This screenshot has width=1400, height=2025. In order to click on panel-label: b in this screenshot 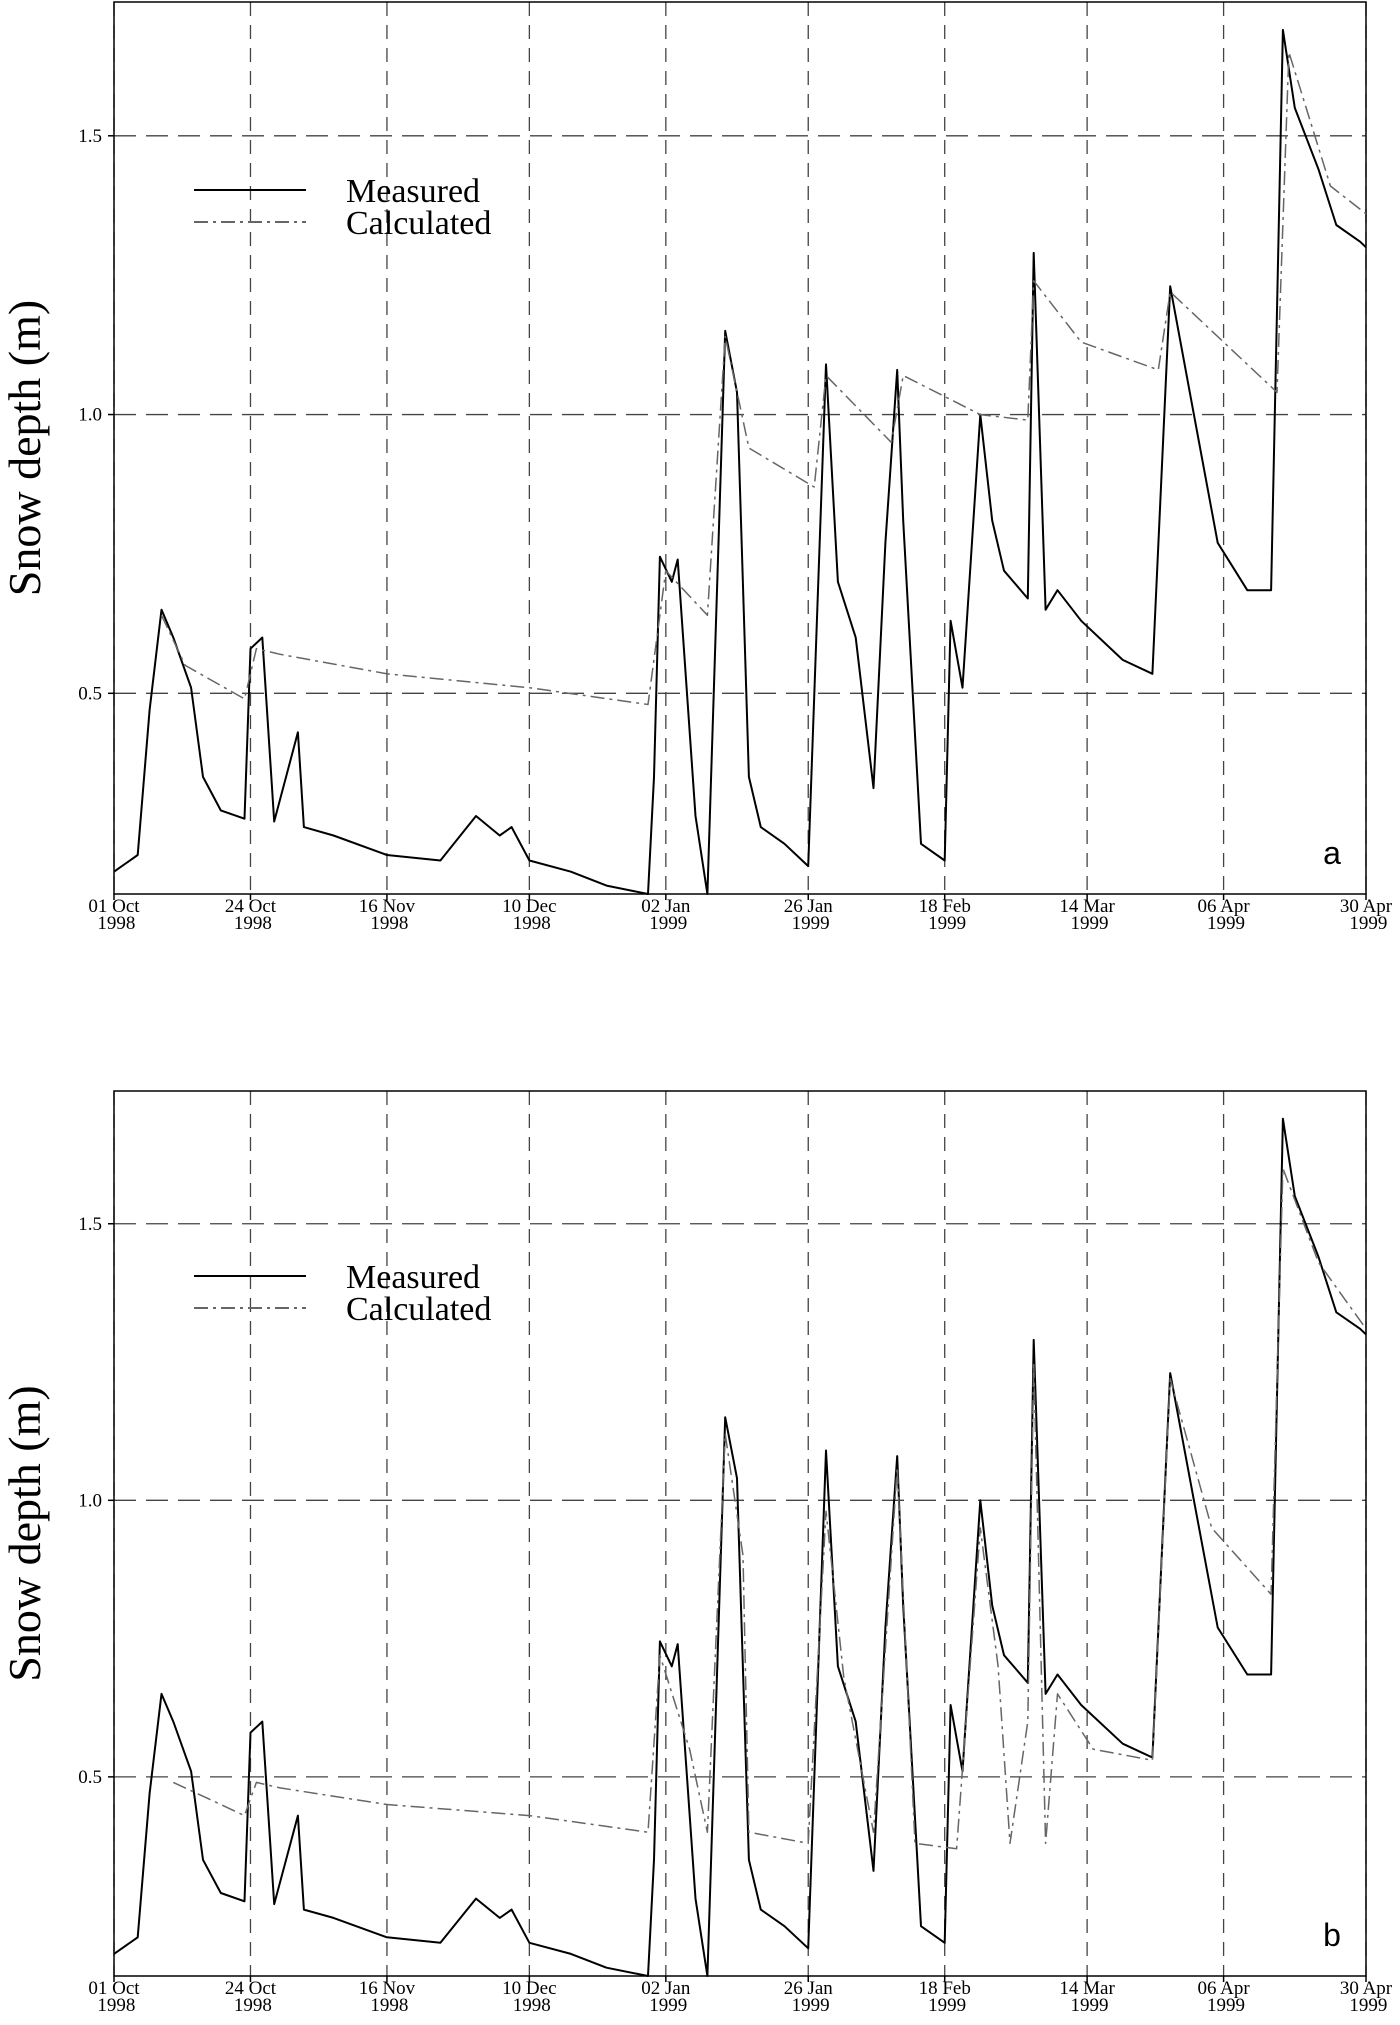, I will do `click(1332, 1935)`.